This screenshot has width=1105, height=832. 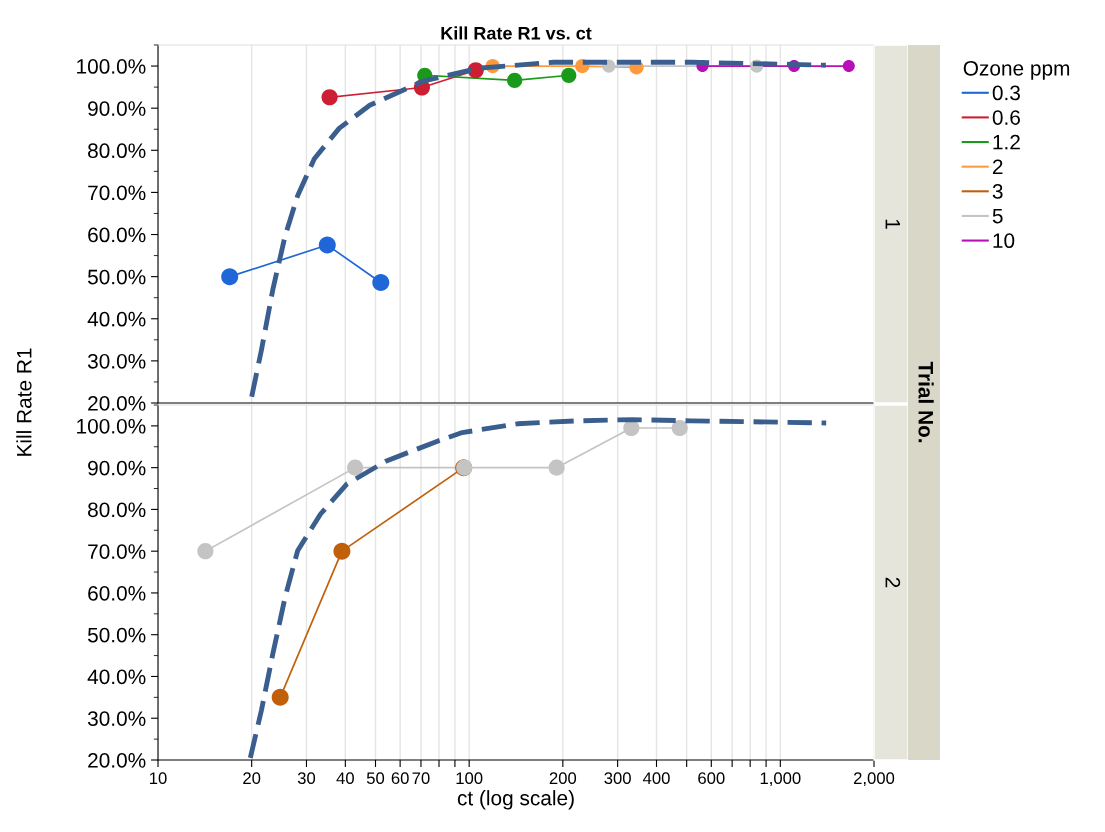 I want to click on y-axis-title: Kill Rate R1, so click(x=24, y=402).